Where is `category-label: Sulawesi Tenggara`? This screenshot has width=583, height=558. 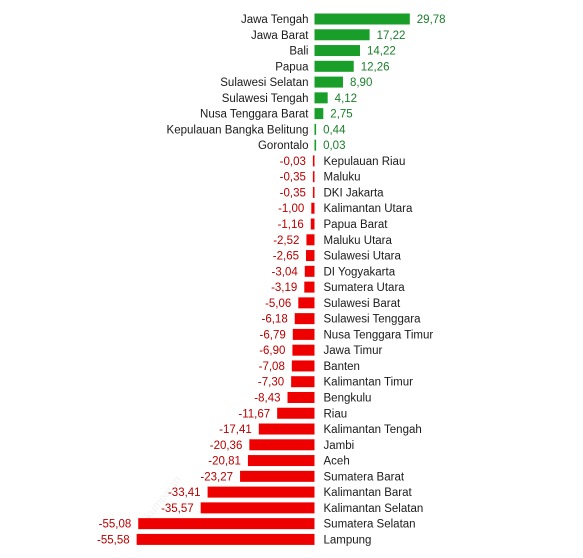
category-label: Sulawesi Tenggara is located at coordinates (373, 320).